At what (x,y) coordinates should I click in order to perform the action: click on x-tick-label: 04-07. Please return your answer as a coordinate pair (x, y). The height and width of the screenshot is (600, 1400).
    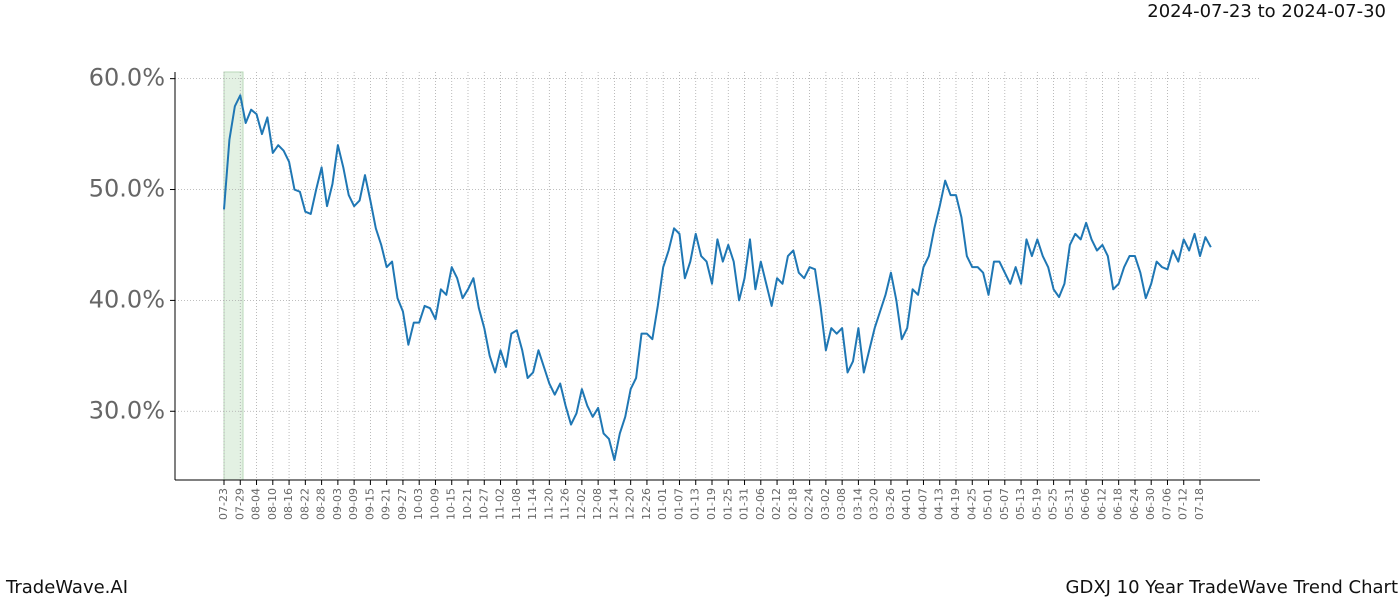
    Looking at the image, I should click on (922, 504).